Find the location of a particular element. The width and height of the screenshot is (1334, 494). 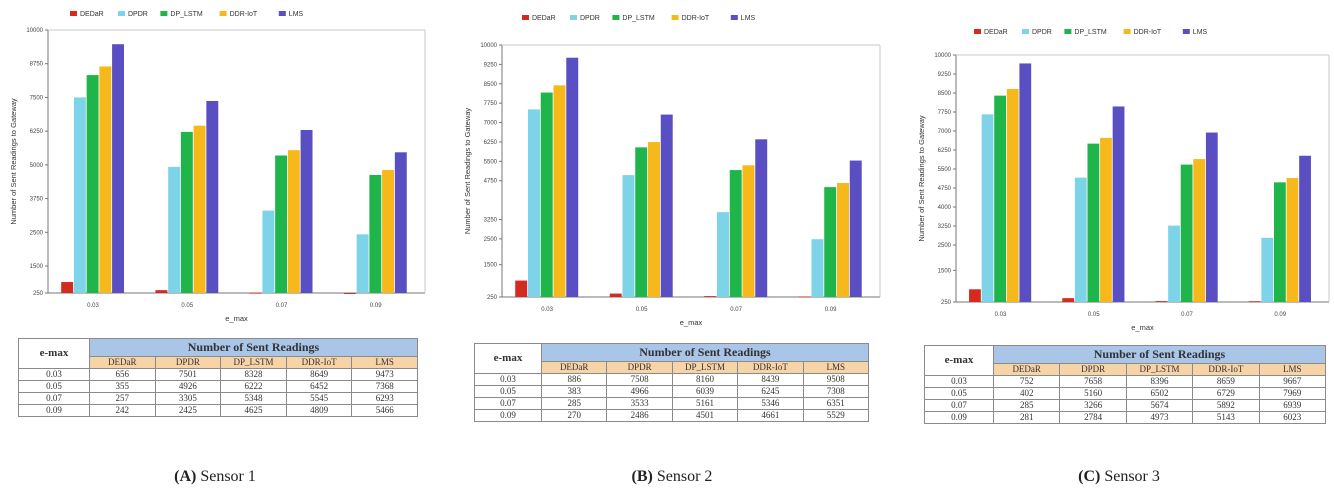

y-tick-label: 2500 is located at coordinates (945, 246).